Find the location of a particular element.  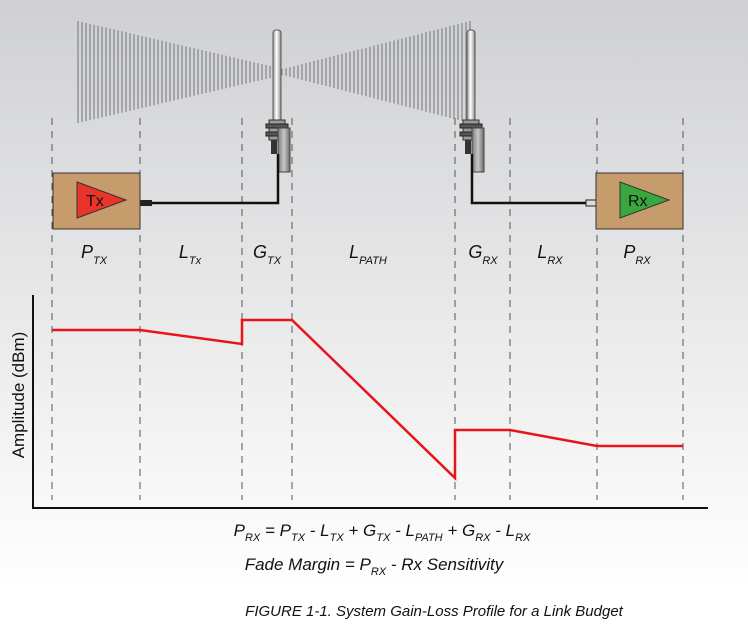

stage-label-lpath: LPATH is located at coordinates (368, 254).